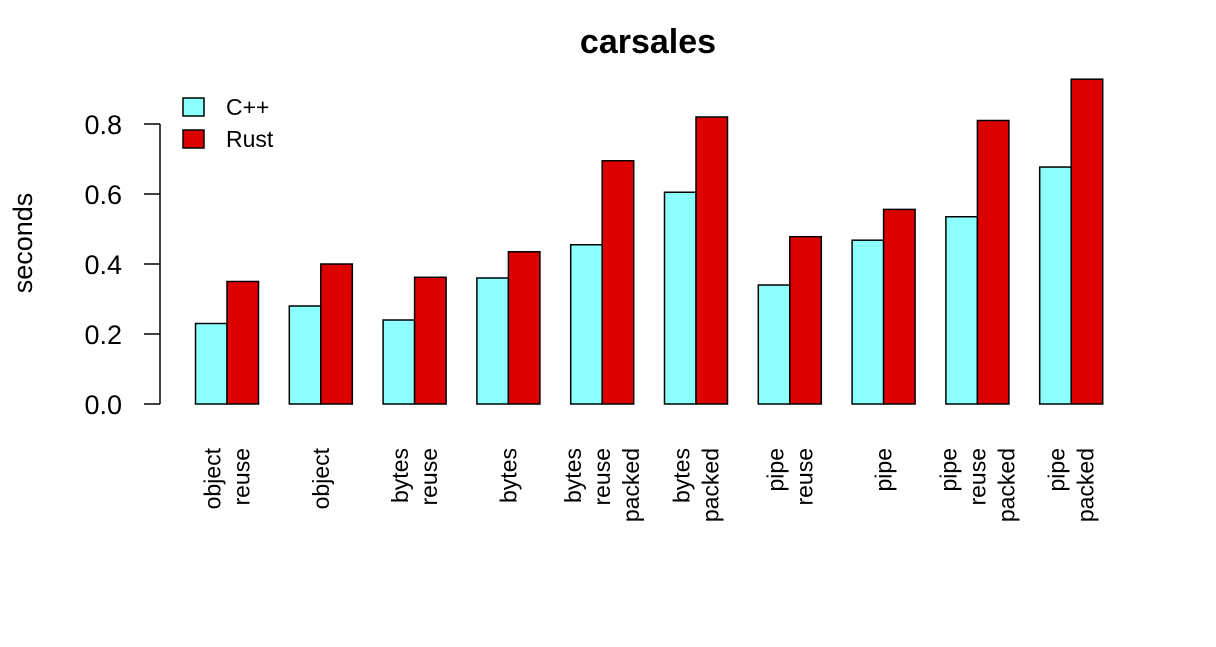 The image size is (1216, 647). I want to click on category-label: pipe, so click(884, 469).